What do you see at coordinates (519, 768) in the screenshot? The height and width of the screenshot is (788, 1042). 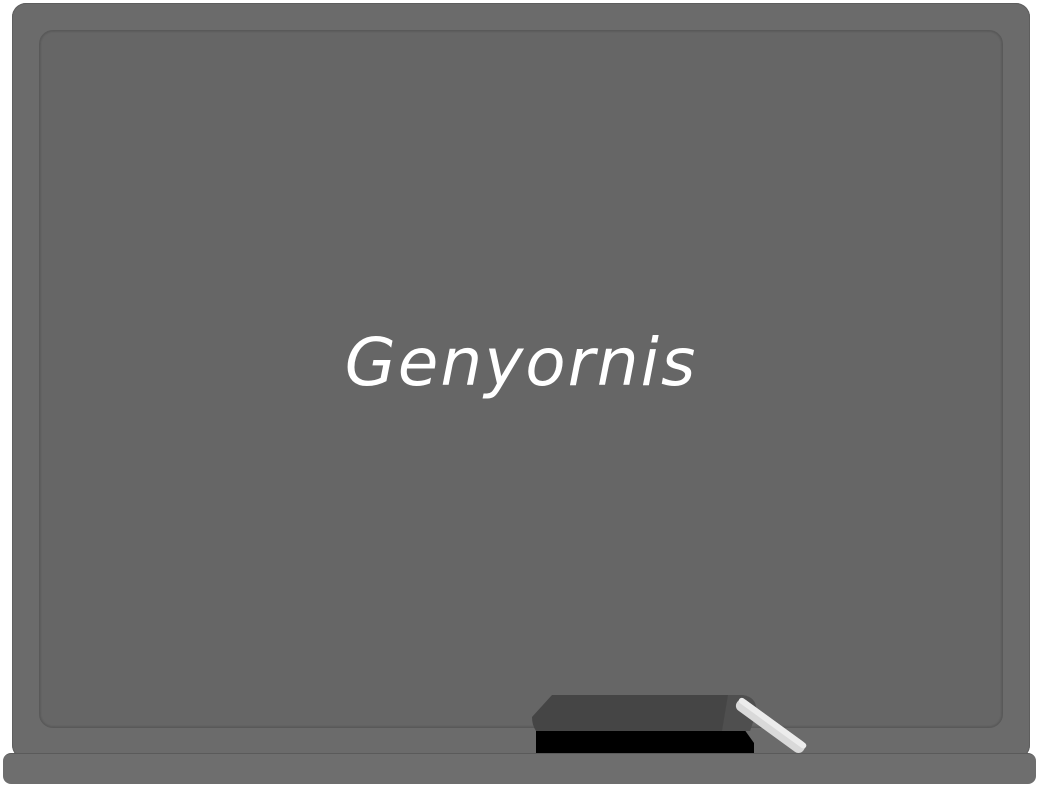 I see `chalk-tray` at bounding box center [519, 768].